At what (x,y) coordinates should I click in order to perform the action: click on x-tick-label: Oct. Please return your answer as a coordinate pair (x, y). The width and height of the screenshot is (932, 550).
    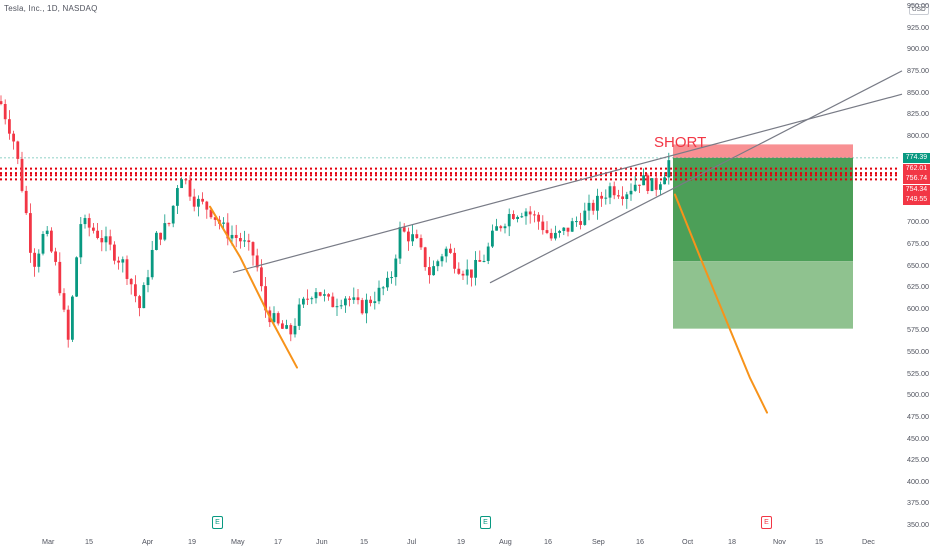
    Looking at the image, I should click on (688, 541).